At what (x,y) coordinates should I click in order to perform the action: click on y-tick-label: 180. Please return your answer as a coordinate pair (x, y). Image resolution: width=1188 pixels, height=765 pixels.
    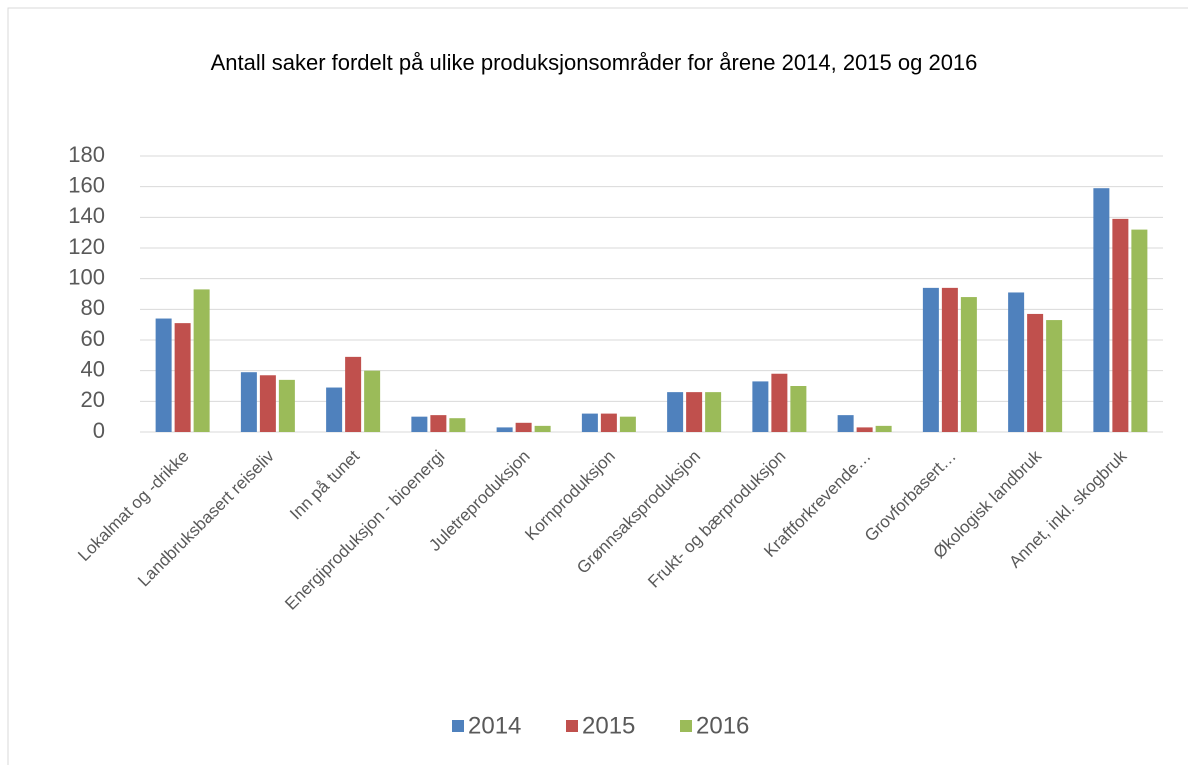
    Looking at the image, I should click on (86, 154).